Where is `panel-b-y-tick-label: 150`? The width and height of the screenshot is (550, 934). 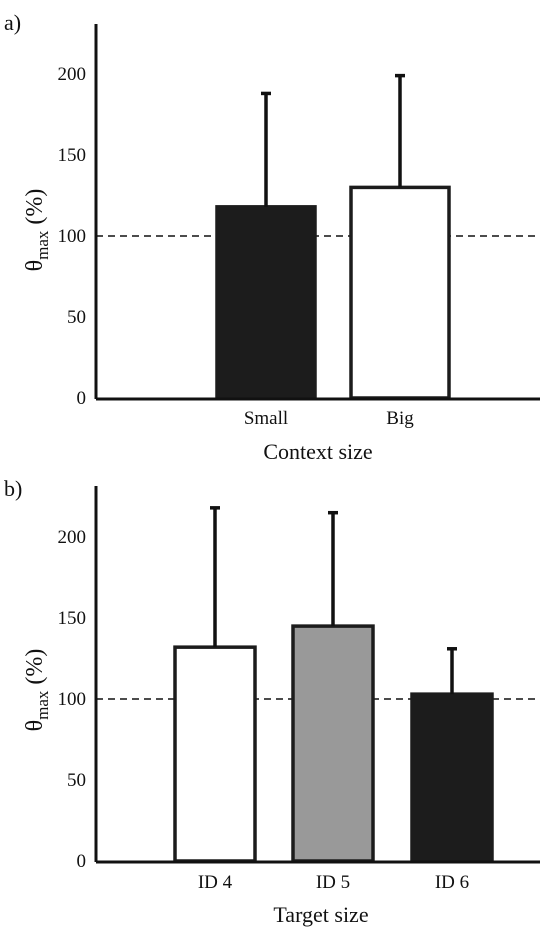
panel-b-y-tick-label: 150 is located at coordinates (72, 618).